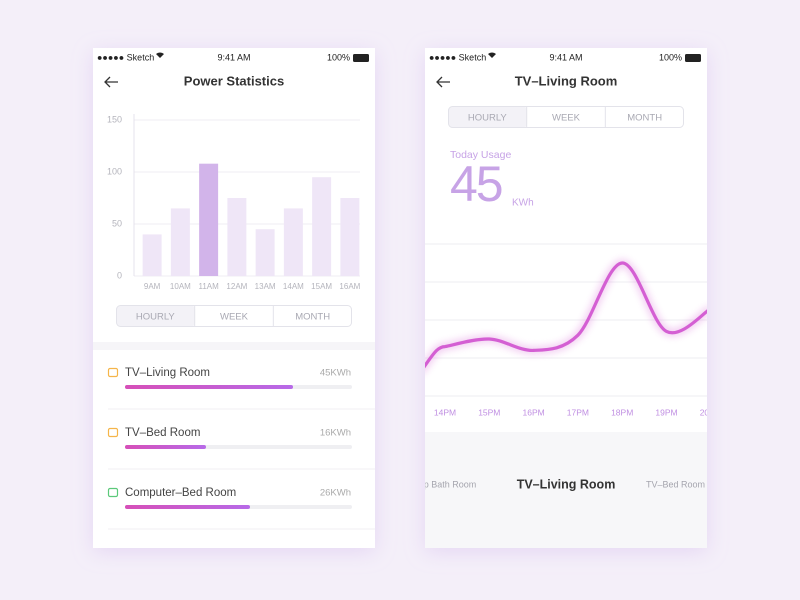 The width and height of the screenshot is (800, 600). Describe the element at coordinates (480, 155) in the screenshot. I see `usage-label: Today Usage` at that location.